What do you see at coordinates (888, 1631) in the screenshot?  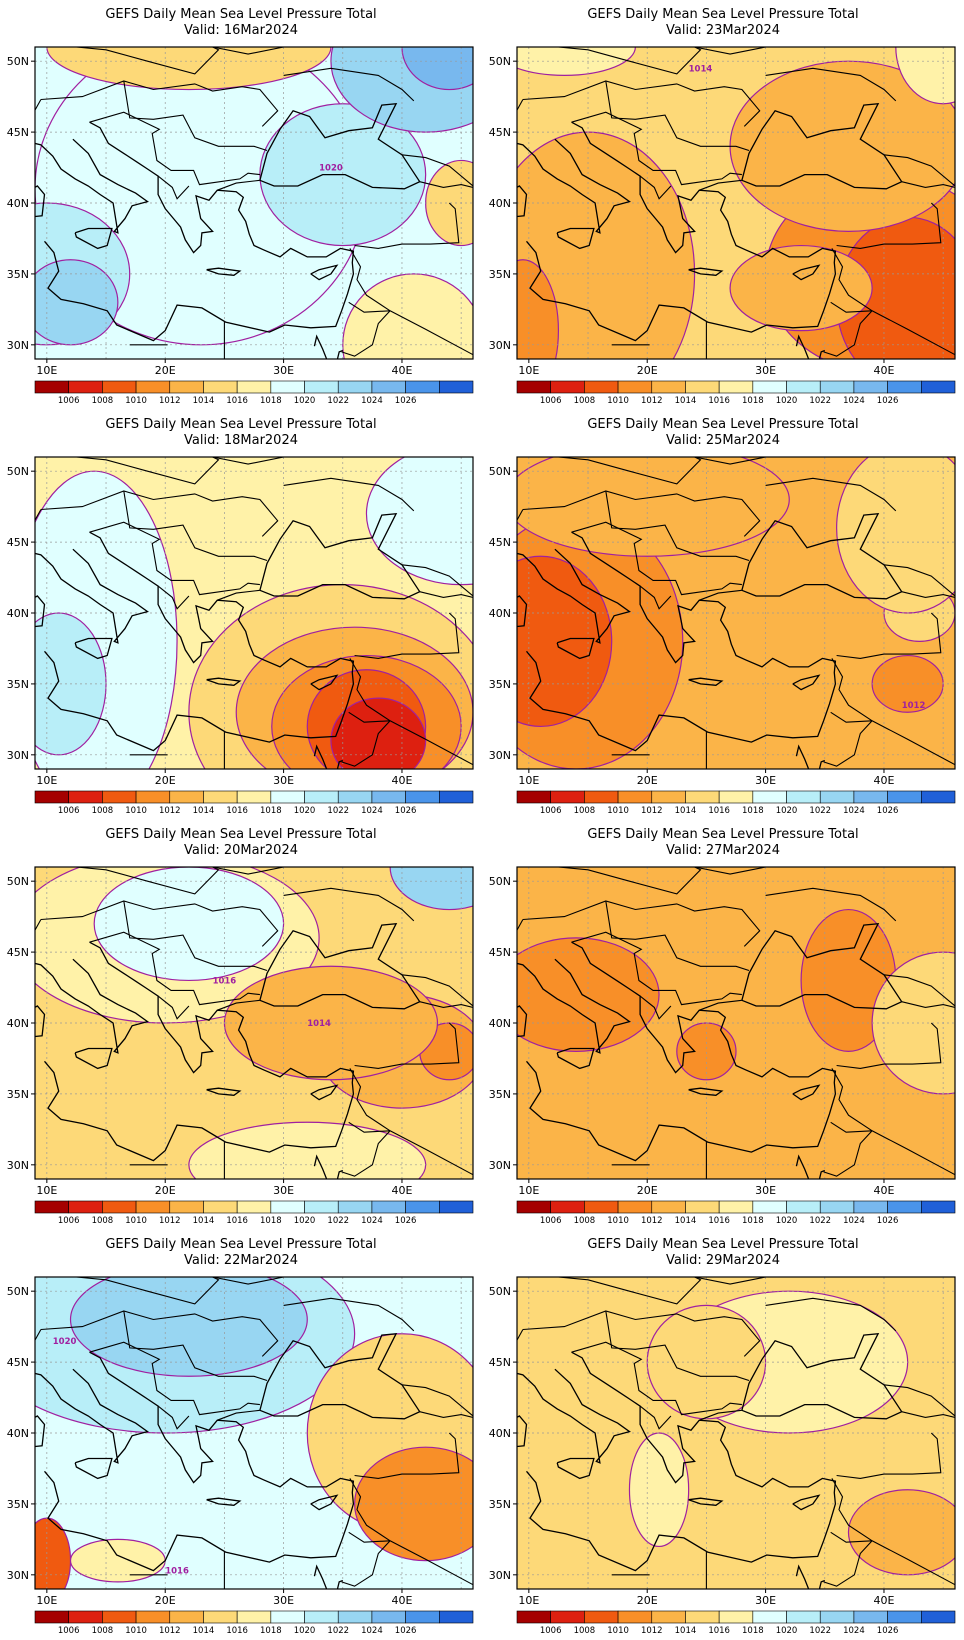 I see `colorbar-label: 1026` at bounding box center [888, 1631].